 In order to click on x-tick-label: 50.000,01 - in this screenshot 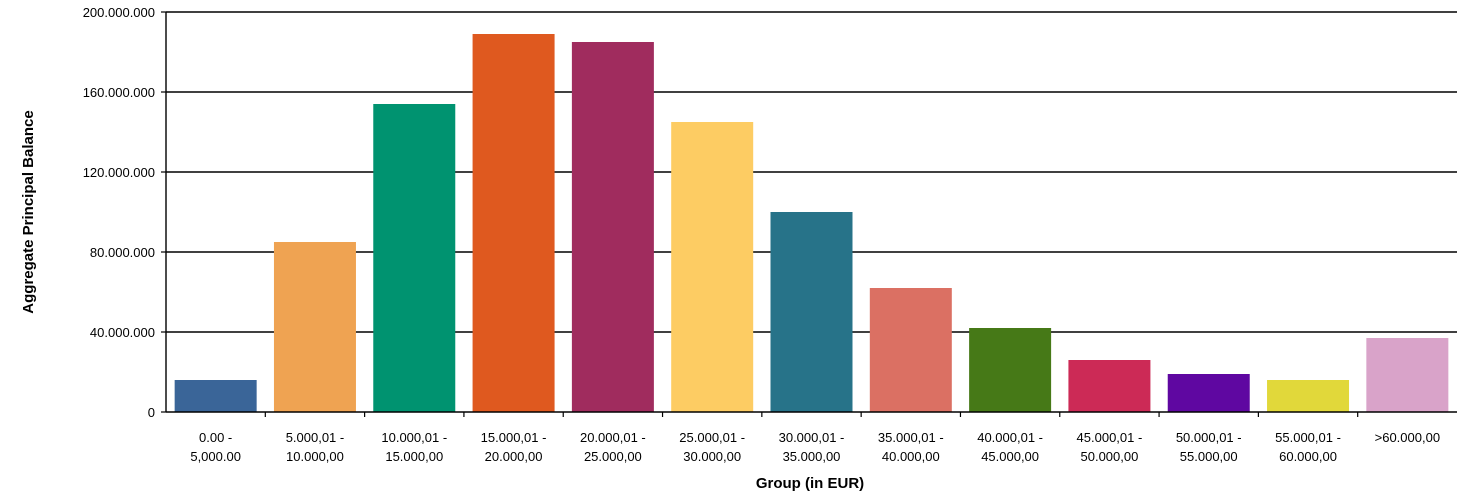, I will do `click(1209, 437)`.